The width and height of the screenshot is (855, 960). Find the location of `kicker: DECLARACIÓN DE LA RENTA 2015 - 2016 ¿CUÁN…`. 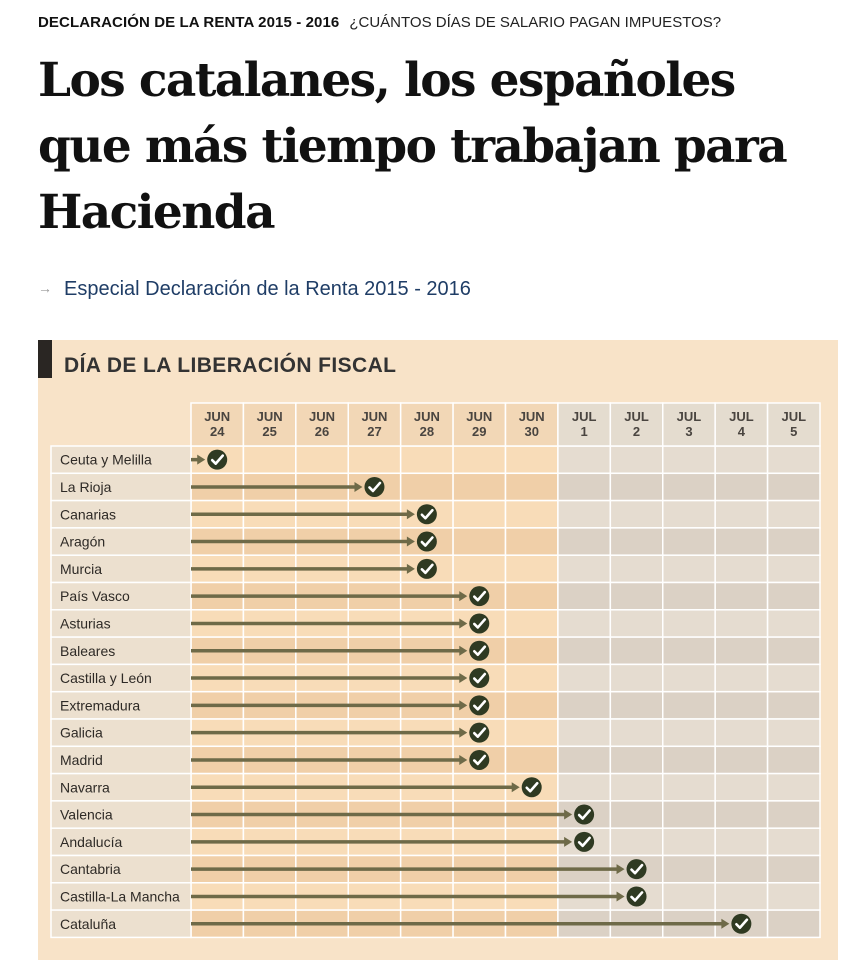

kicker: DECLARACIÓN DE LA RENTA 2015 - 2016 ¿CUÁN… is located at coordinates (379, 22).